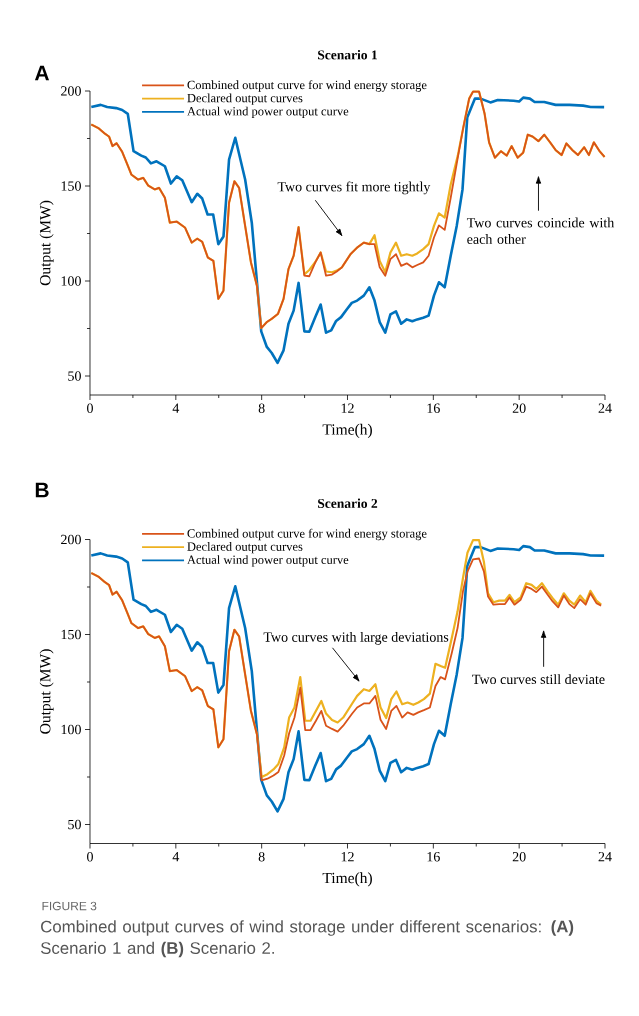 Image resolution: width=639 pixels, height=1016 pixels. Describe the element at coordinates (69, 906) in the screenshot. I see `caption: FIGURE 3` at that location.